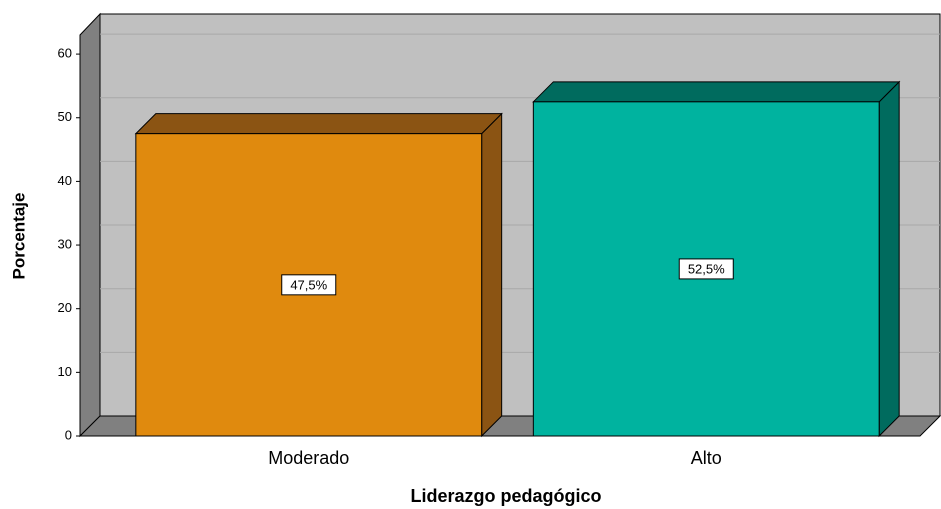  Describe the element at coordinates (65, 243) in the screenshot. I see `y-tick-label: 30` at that location.